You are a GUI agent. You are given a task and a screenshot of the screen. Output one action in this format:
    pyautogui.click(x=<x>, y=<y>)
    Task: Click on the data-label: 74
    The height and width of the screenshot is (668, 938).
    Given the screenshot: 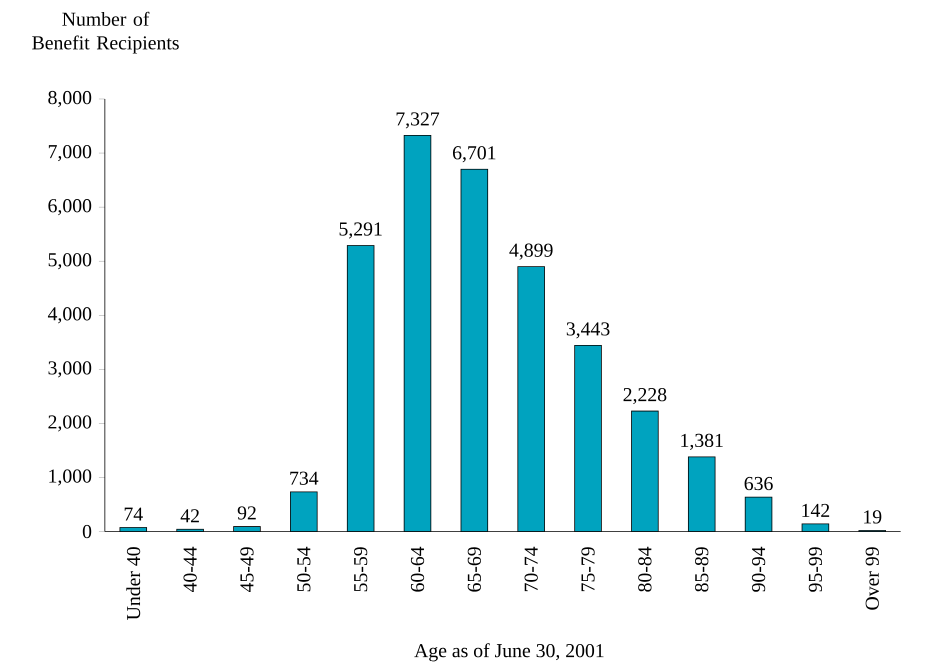 What is the action you would take?
    pyautogui.click(x=133, y=514)
    